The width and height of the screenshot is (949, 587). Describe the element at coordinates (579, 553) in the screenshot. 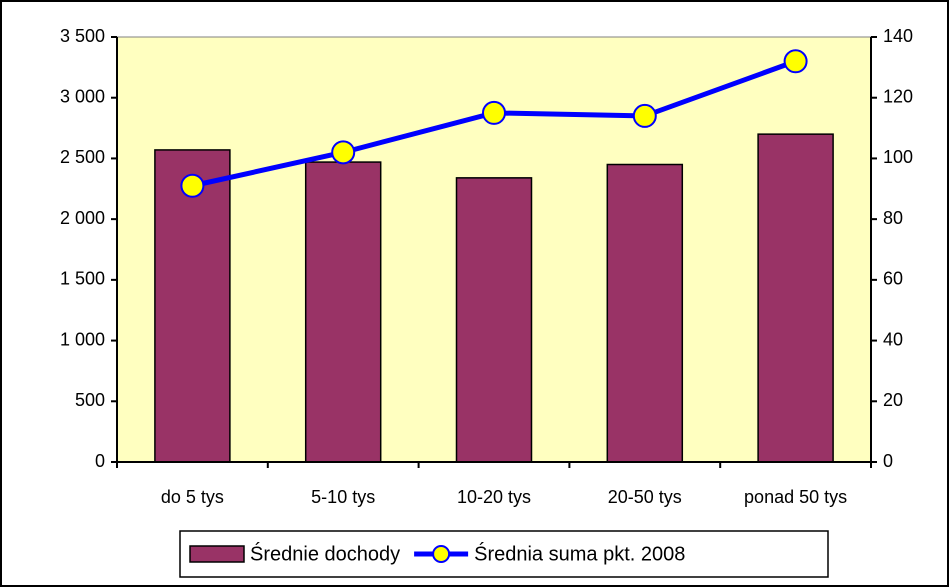

I see `legend-label: Średnia suma pkt. 2008` at that location.